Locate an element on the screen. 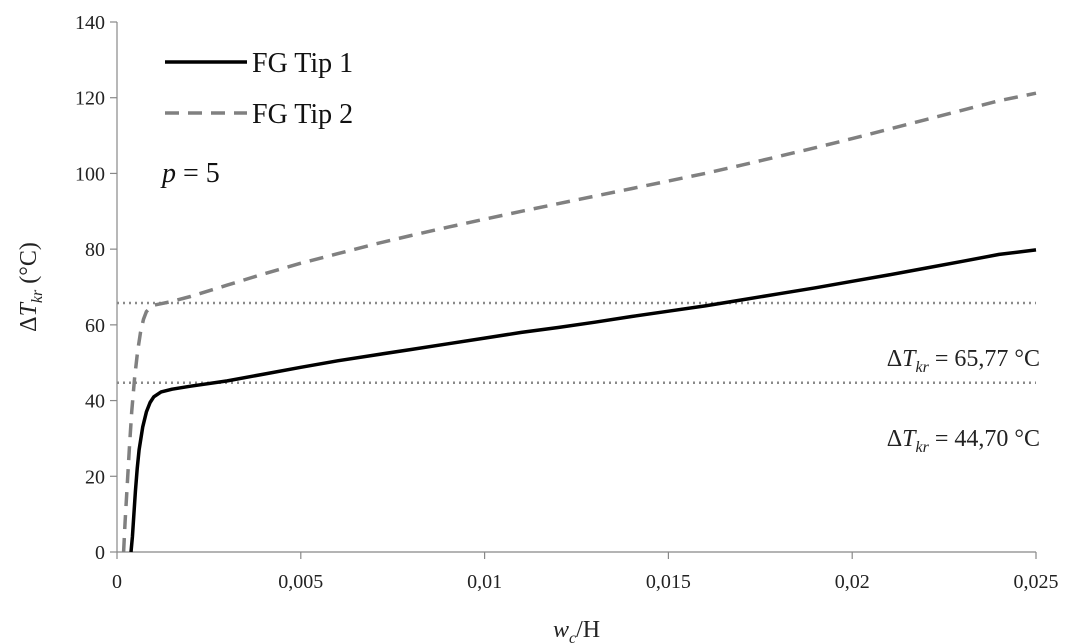 The height and width of the screenshot is (643, 1070). x-tick-label: 0 is located at coordinates (117, 582).